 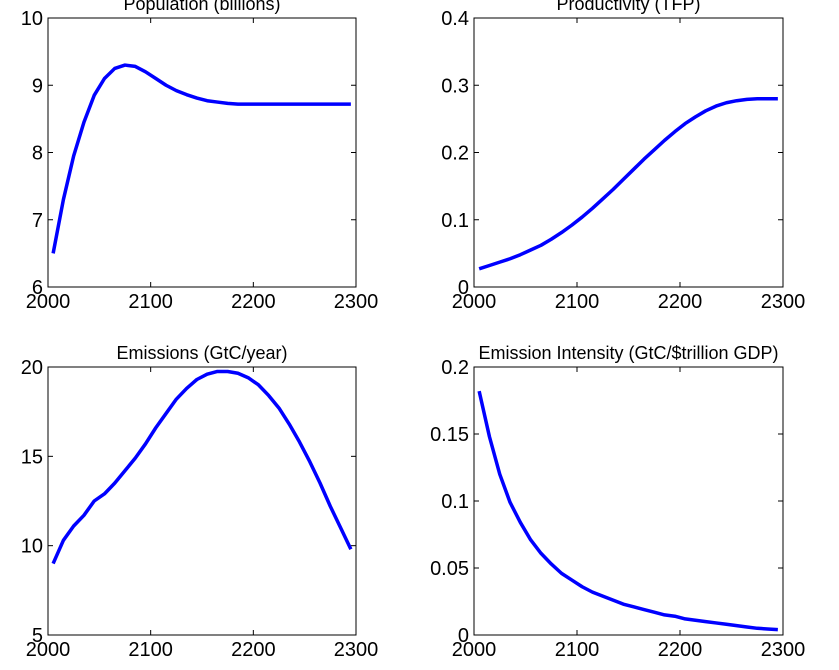 What do you see at coordinates (37, 154) in the screenshot?
I see `y-tick-label: 8` at bounding box center [37, 154].